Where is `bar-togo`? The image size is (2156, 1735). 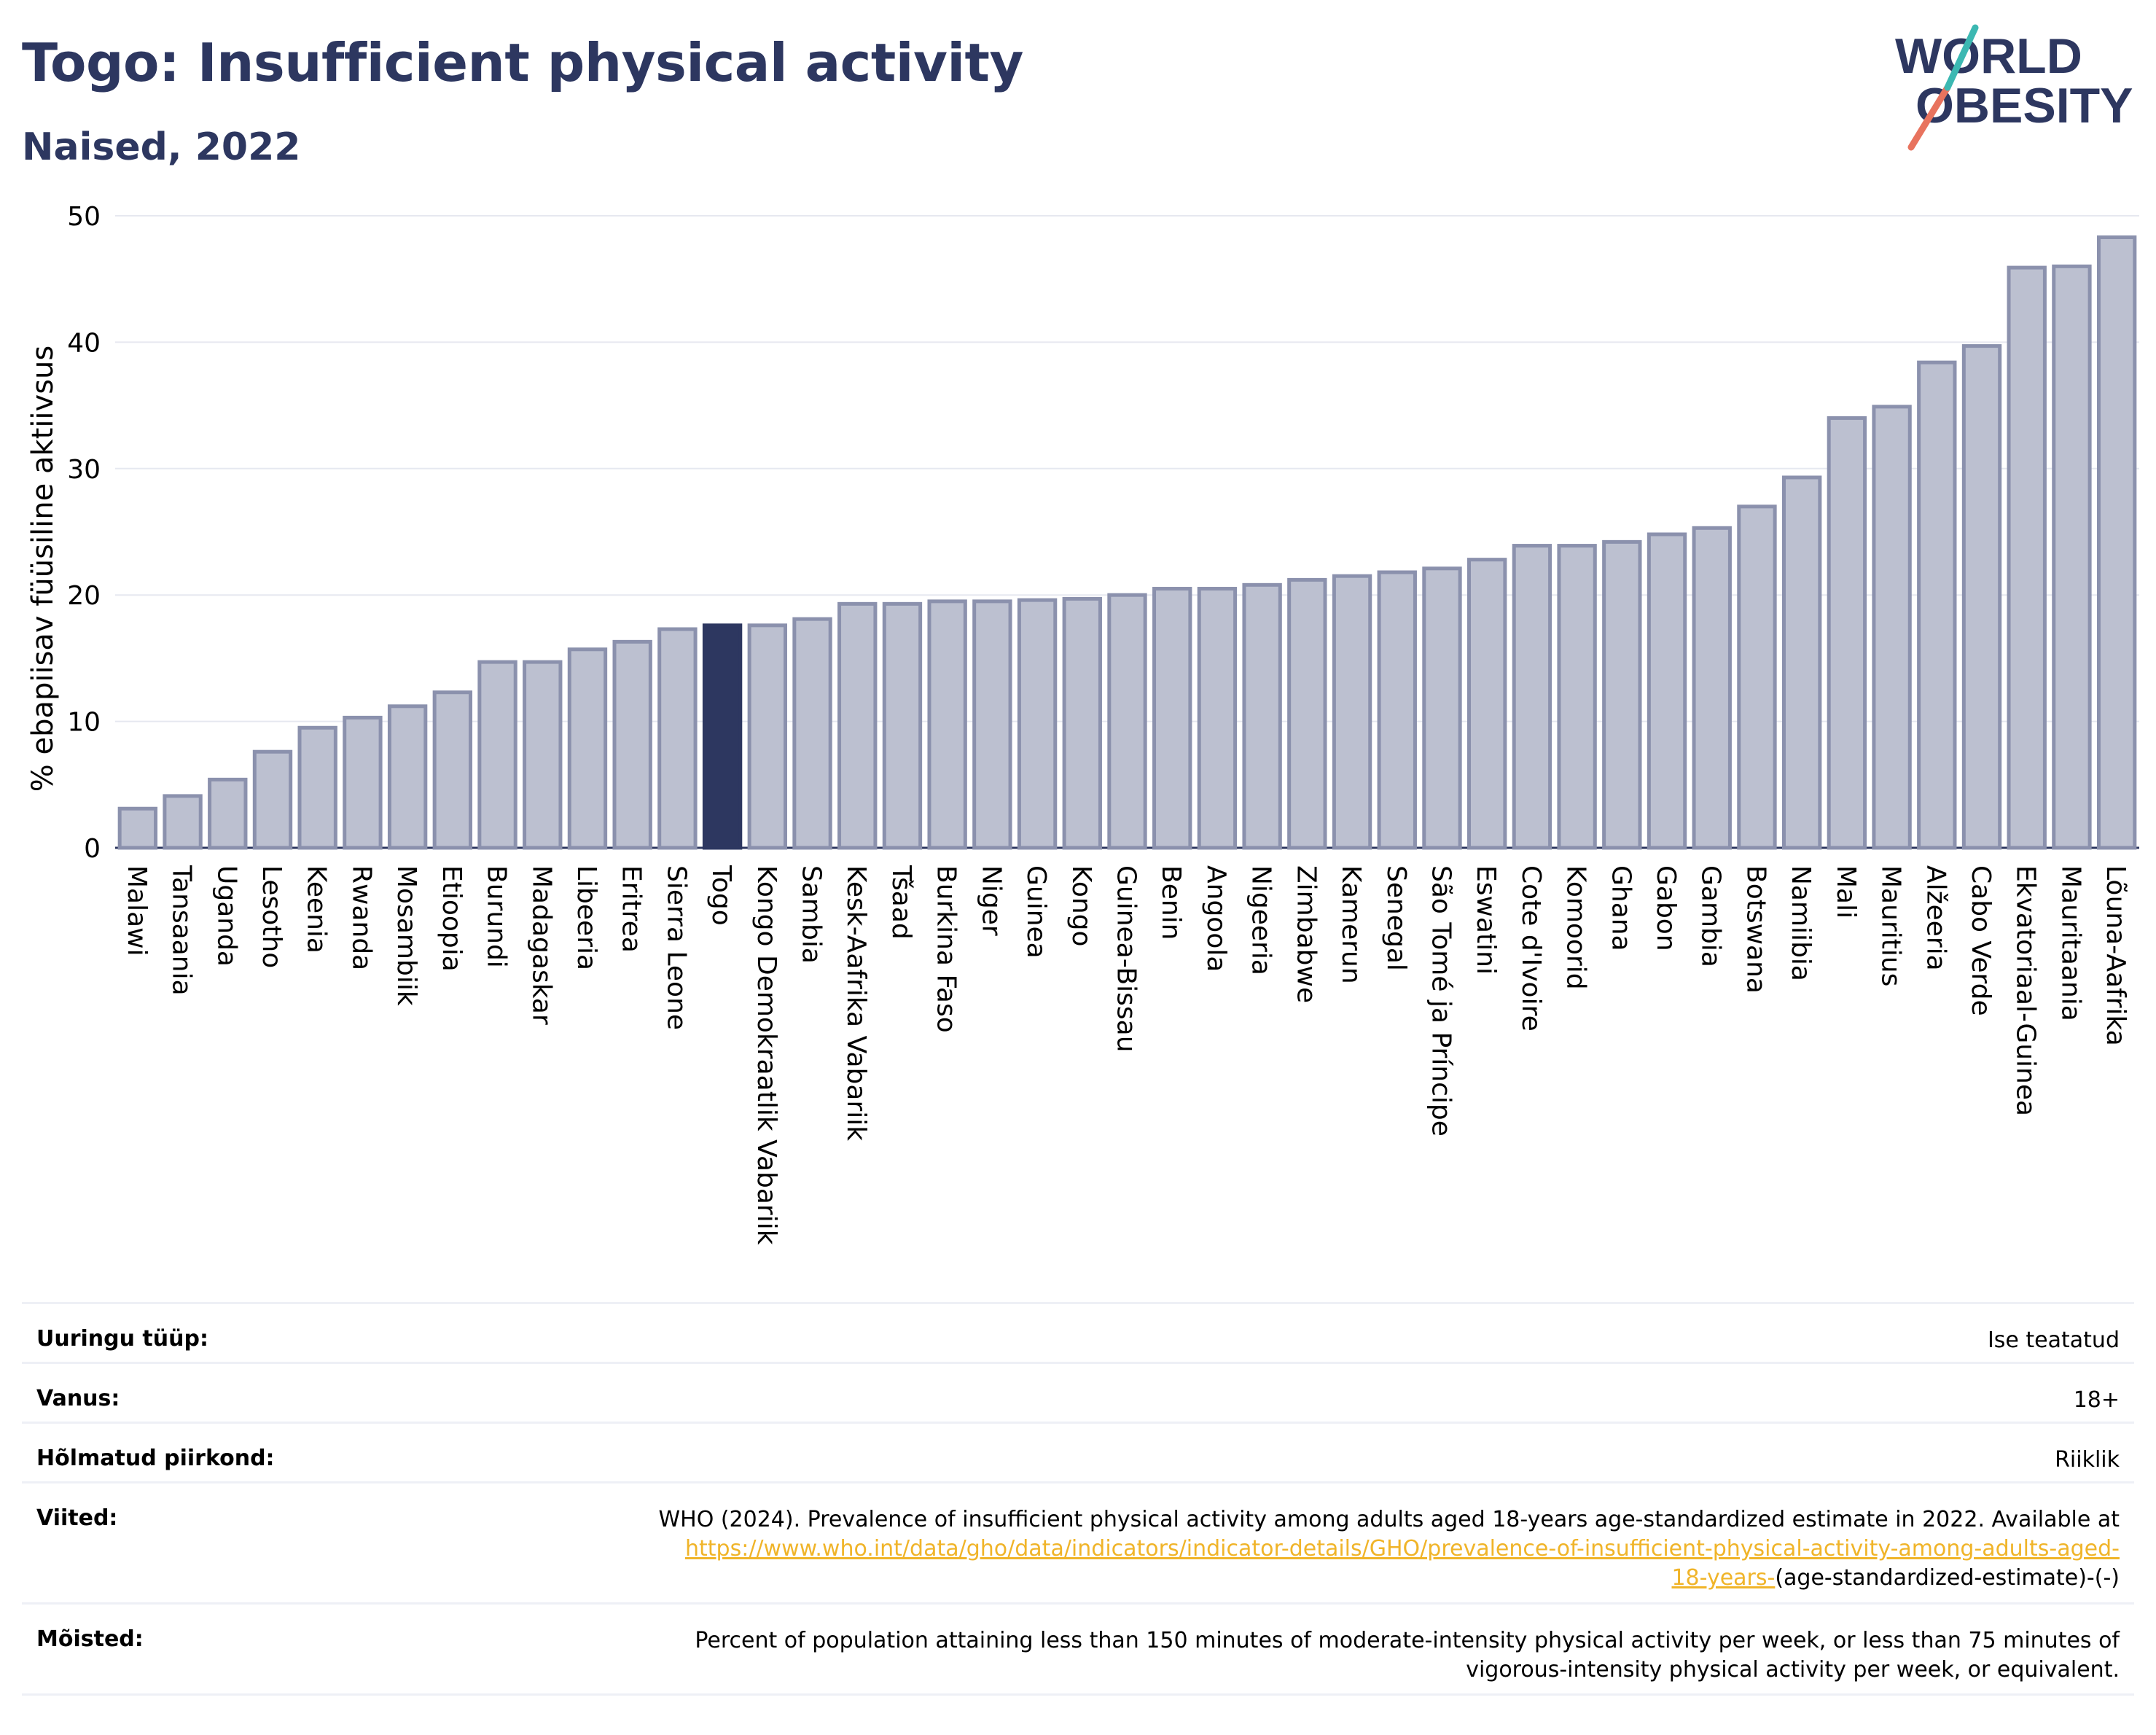 bar-togo is located at coordinates (722, 736).